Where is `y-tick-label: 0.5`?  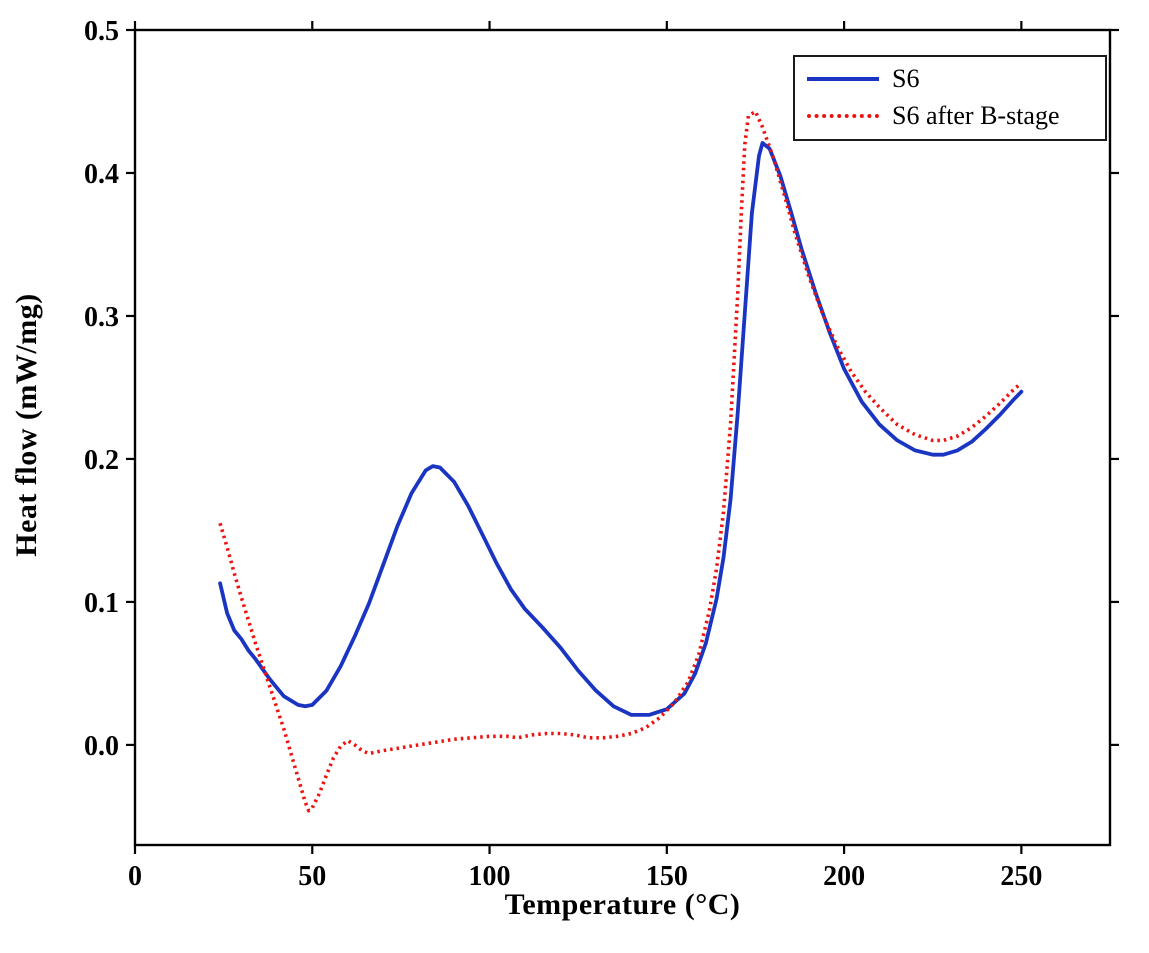
y-tick-label: 0.5 is located at coordinates (101, 31).